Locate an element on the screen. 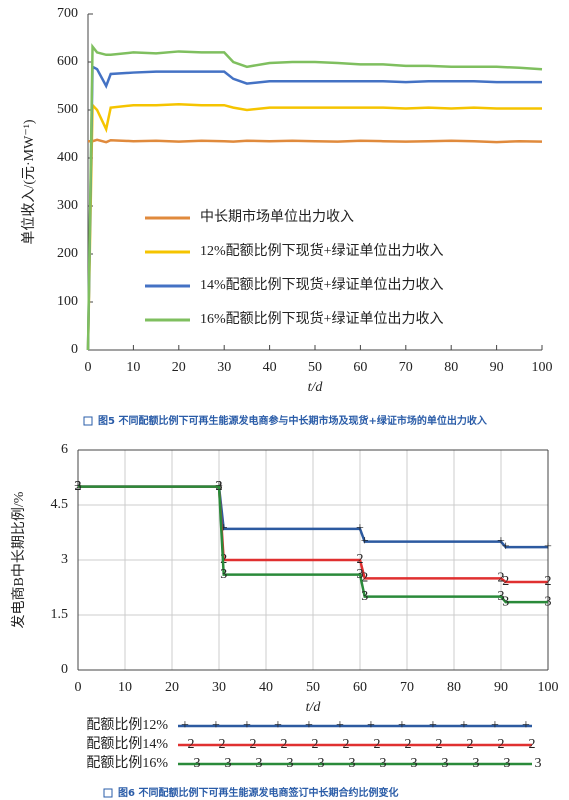  y-tick-label: 300 is located at coordinates (67, 205).